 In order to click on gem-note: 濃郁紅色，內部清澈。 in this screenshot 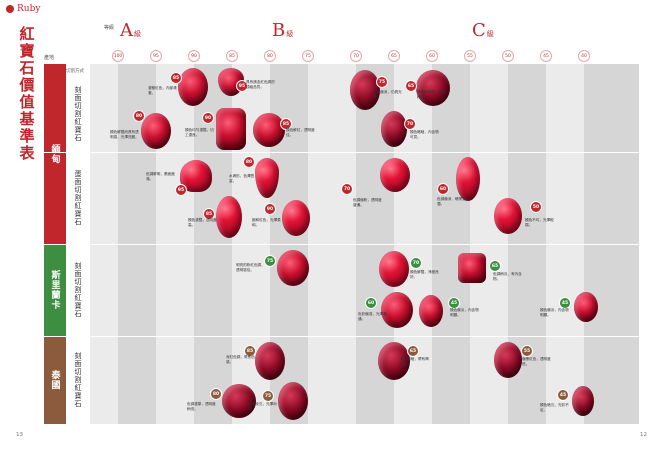, I will do `click(162, 90)`.